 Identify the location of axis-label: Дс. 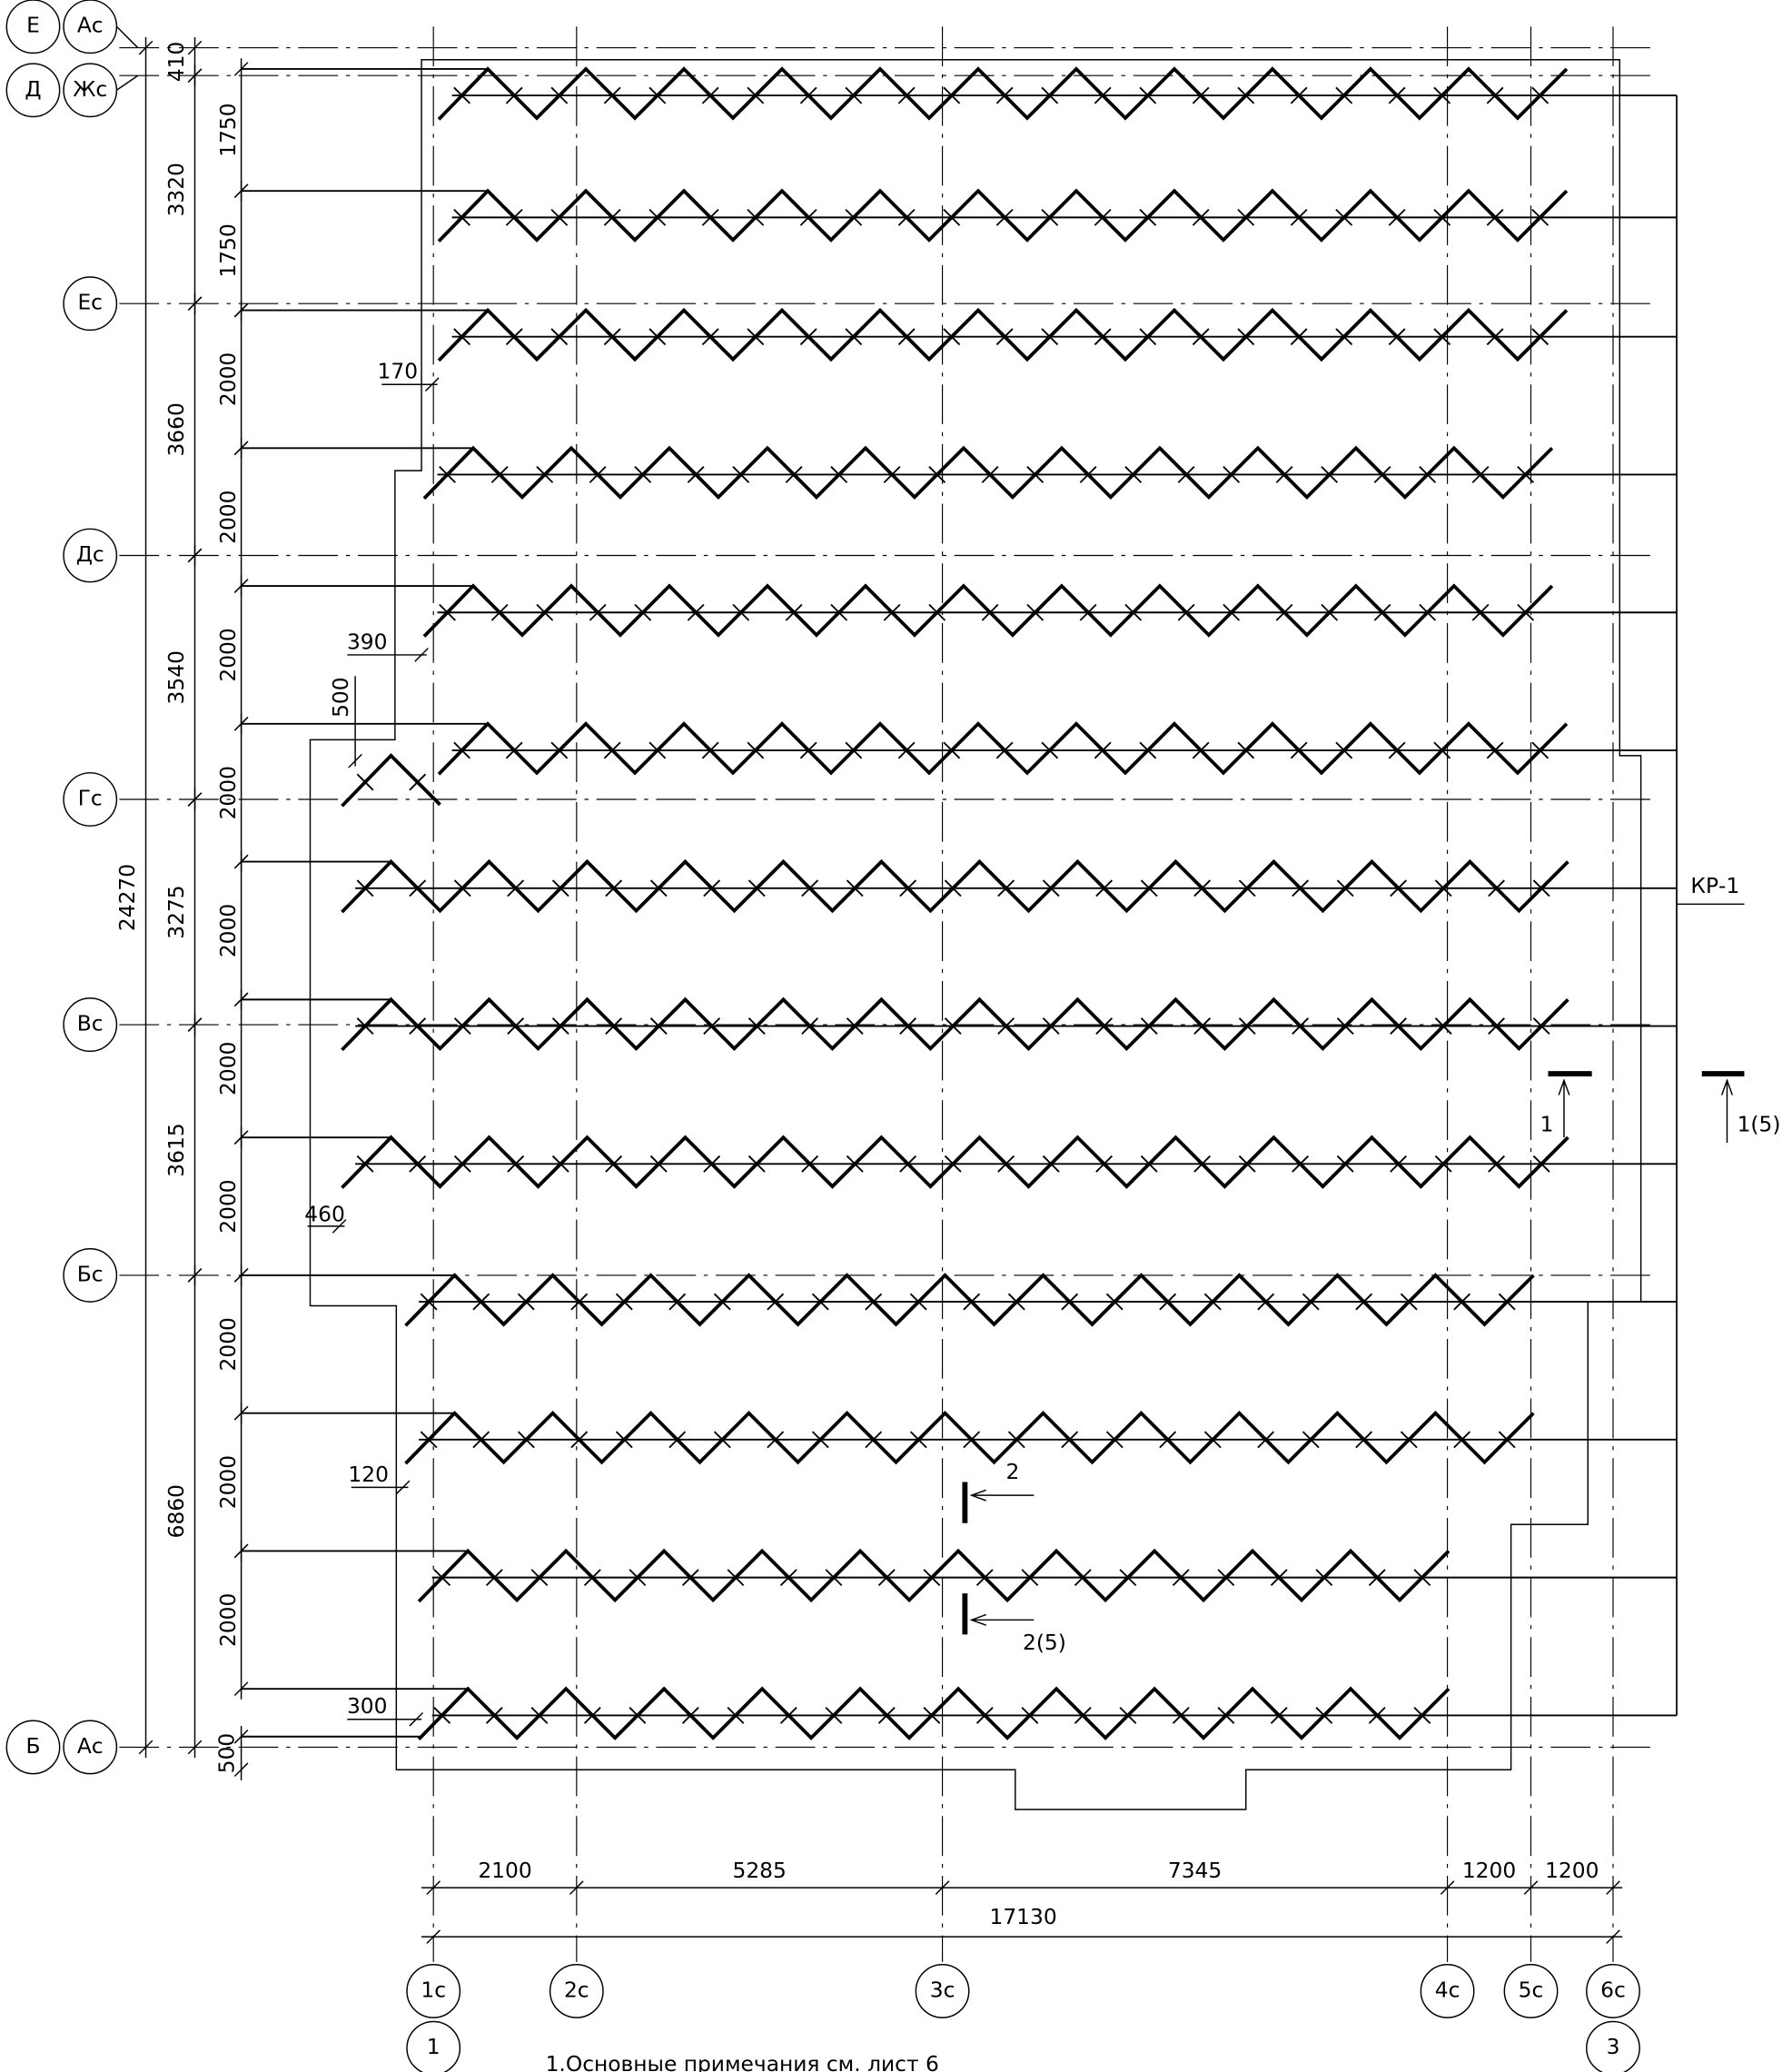
(90, 554).